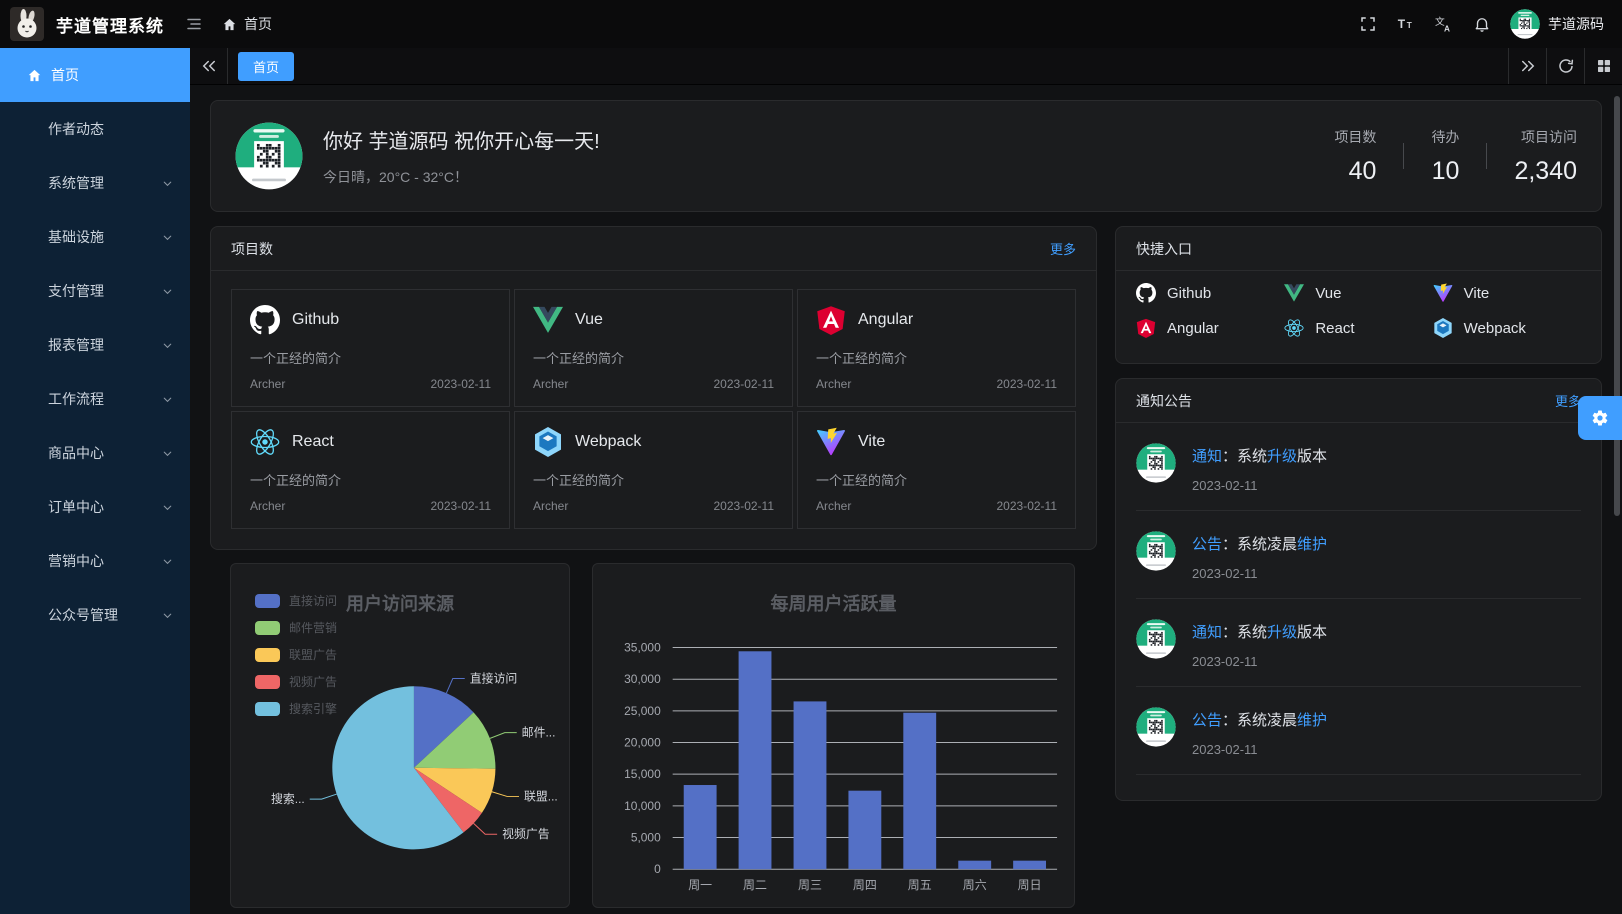 The image size is (1622, 914). Describe the element at coordinates (1207, 720) in the screenshot. I see `notice-title-highlight: 公告` at that location.